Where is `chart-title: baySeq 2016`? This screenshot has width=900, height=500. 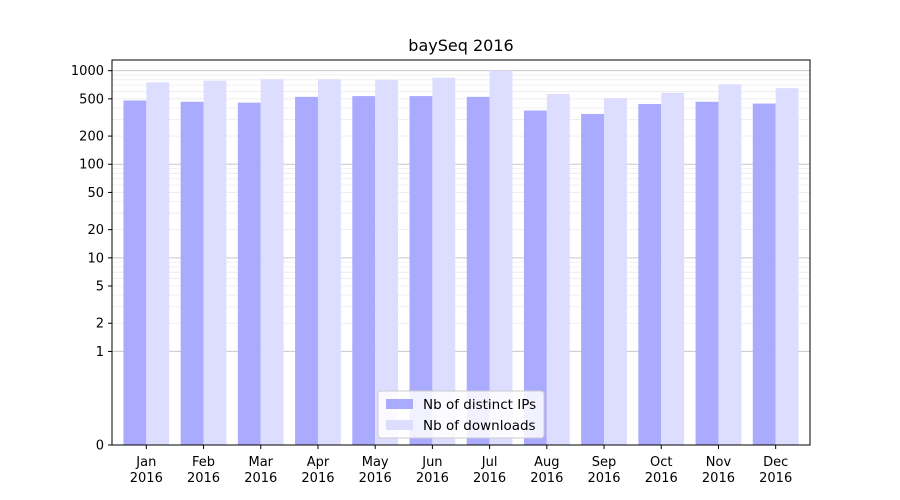 chart-title: baySeq 2016 is located at coordinates (460, 45).